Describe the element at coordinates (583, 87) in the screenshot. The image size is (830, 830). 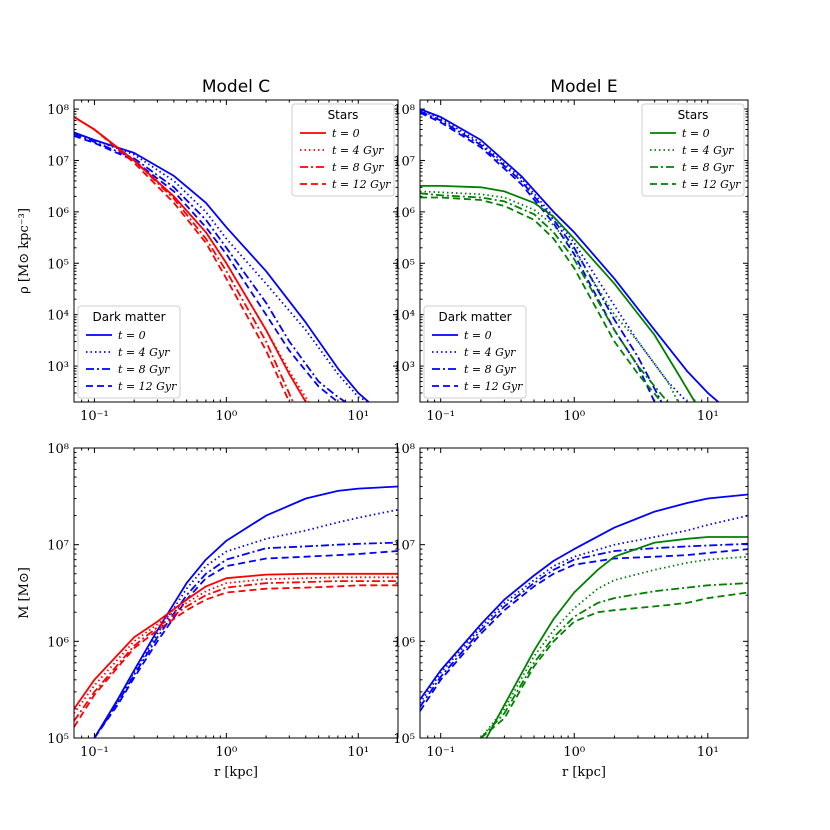
I see `panel-title: Model E` at that location.